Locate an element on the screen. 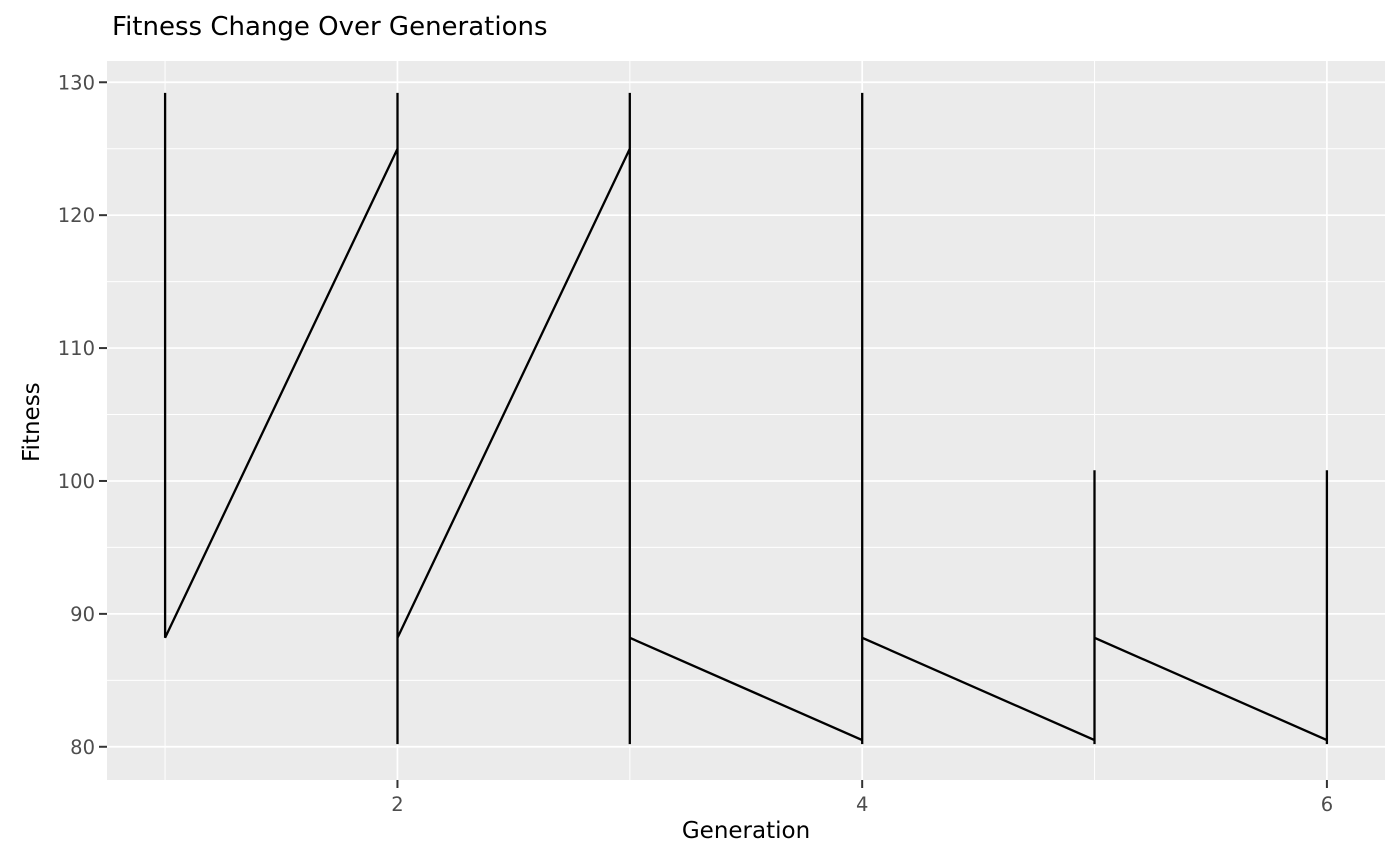  y-axis-title: Fitness is located at coordinates (32, 422).